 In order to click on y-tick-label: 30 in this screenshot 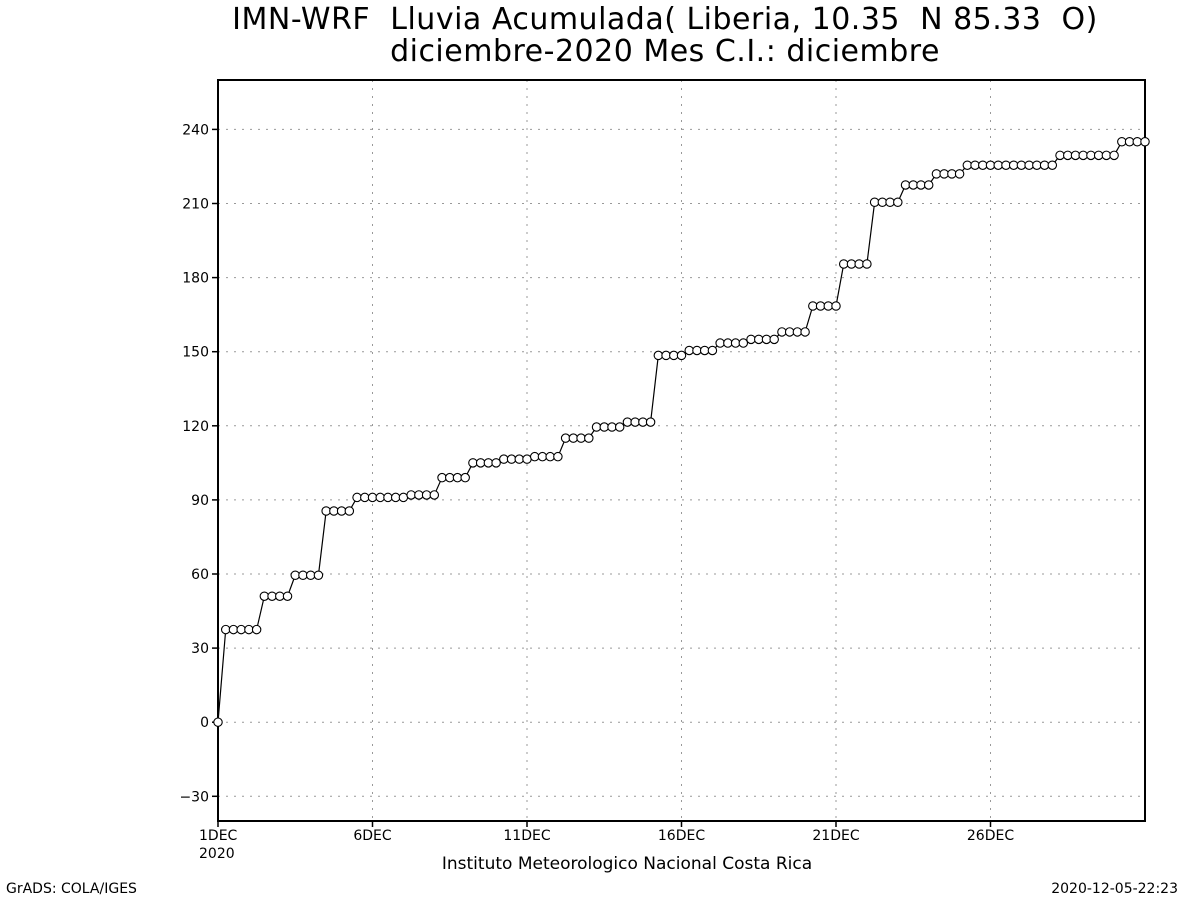, I will do `click(200, 649)`.